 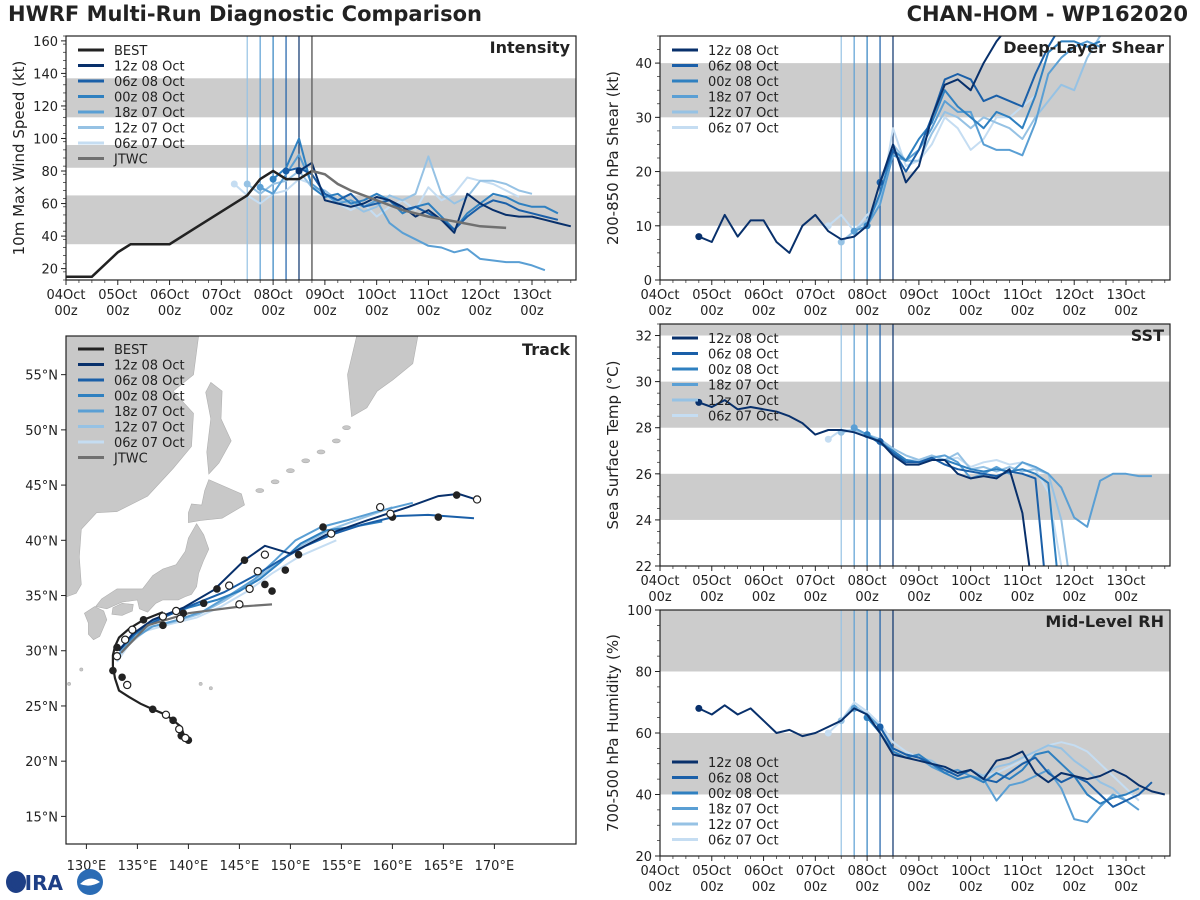 I want to click on track-ytick-label: 50°N, so click(x=41, y=431).